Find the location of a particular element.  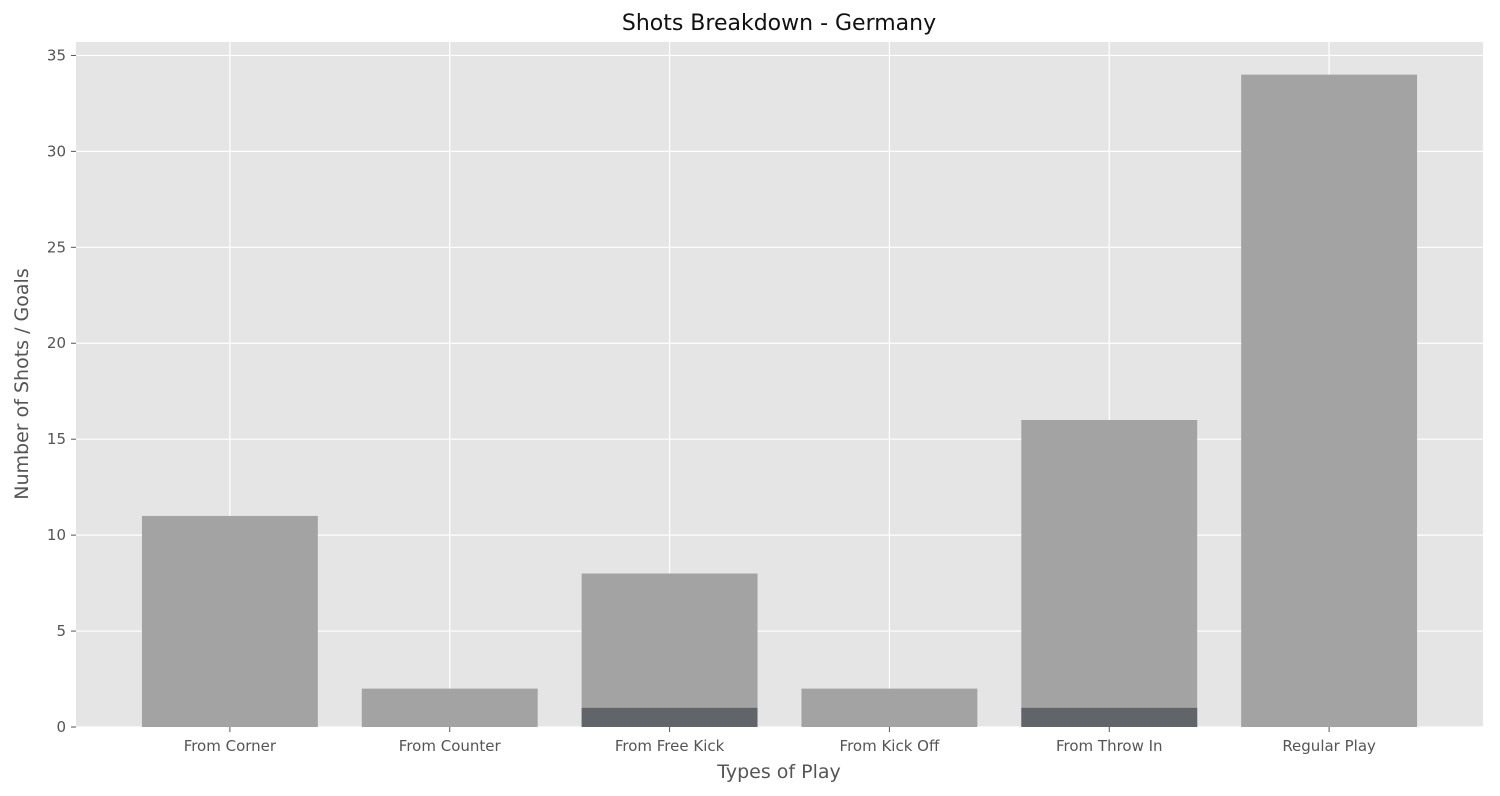

x-tick-label: From Counter is located at coordinates (450, 746).